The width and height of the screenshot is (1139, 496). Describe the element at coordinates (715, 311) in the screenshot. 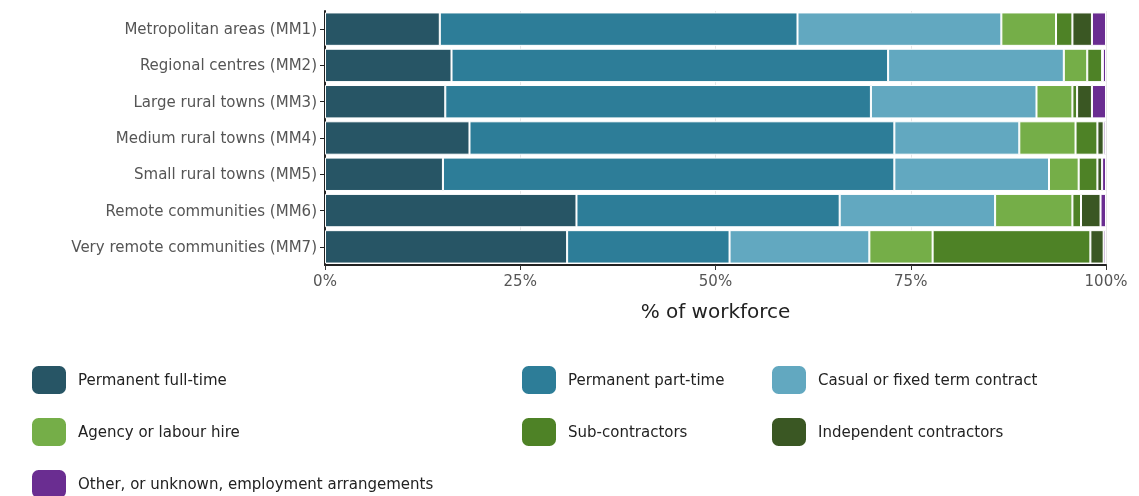

I see `x-axis-title: % of workforce` at that location.